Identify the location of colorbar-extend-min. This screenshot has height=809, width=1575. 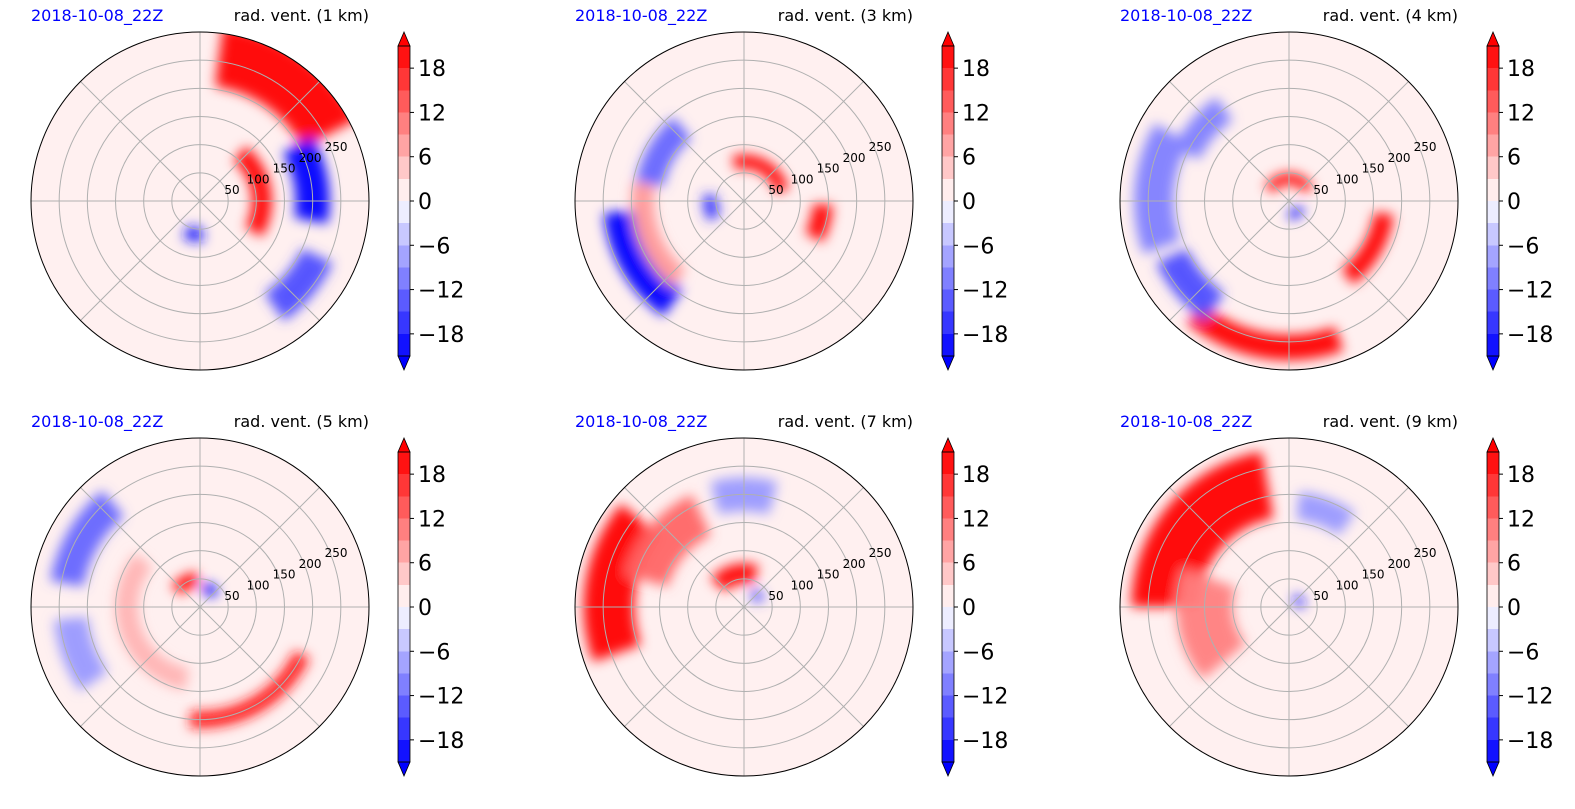
(1493, 363).